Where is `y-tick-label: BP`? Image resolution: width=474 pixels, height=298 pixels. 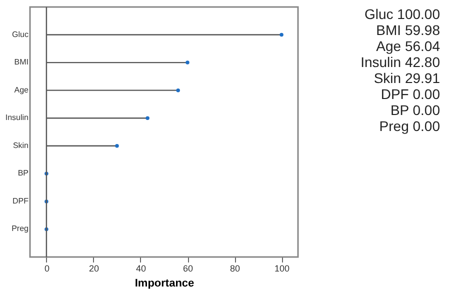 y-tick-label: BP is located at coordinates (23, 173).